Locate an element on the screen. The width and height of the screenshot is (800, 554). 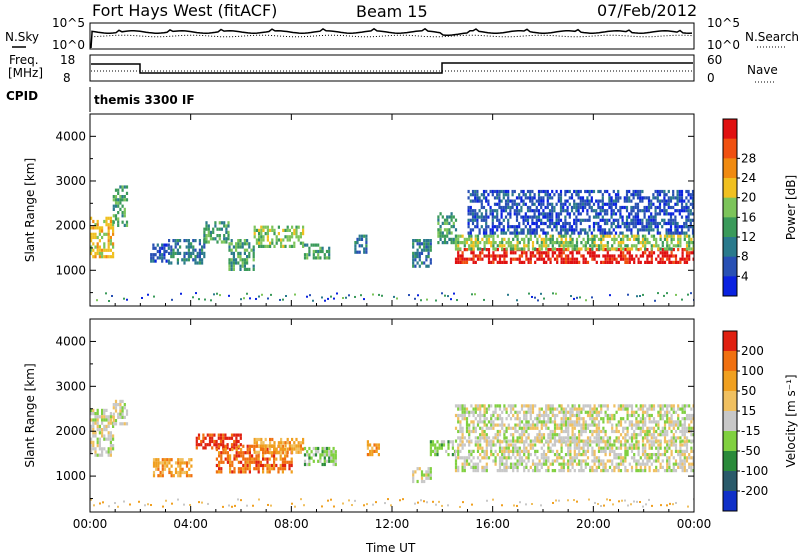
station-title: Fort Hays West (fitACF) is located at coordinates (184, 10).